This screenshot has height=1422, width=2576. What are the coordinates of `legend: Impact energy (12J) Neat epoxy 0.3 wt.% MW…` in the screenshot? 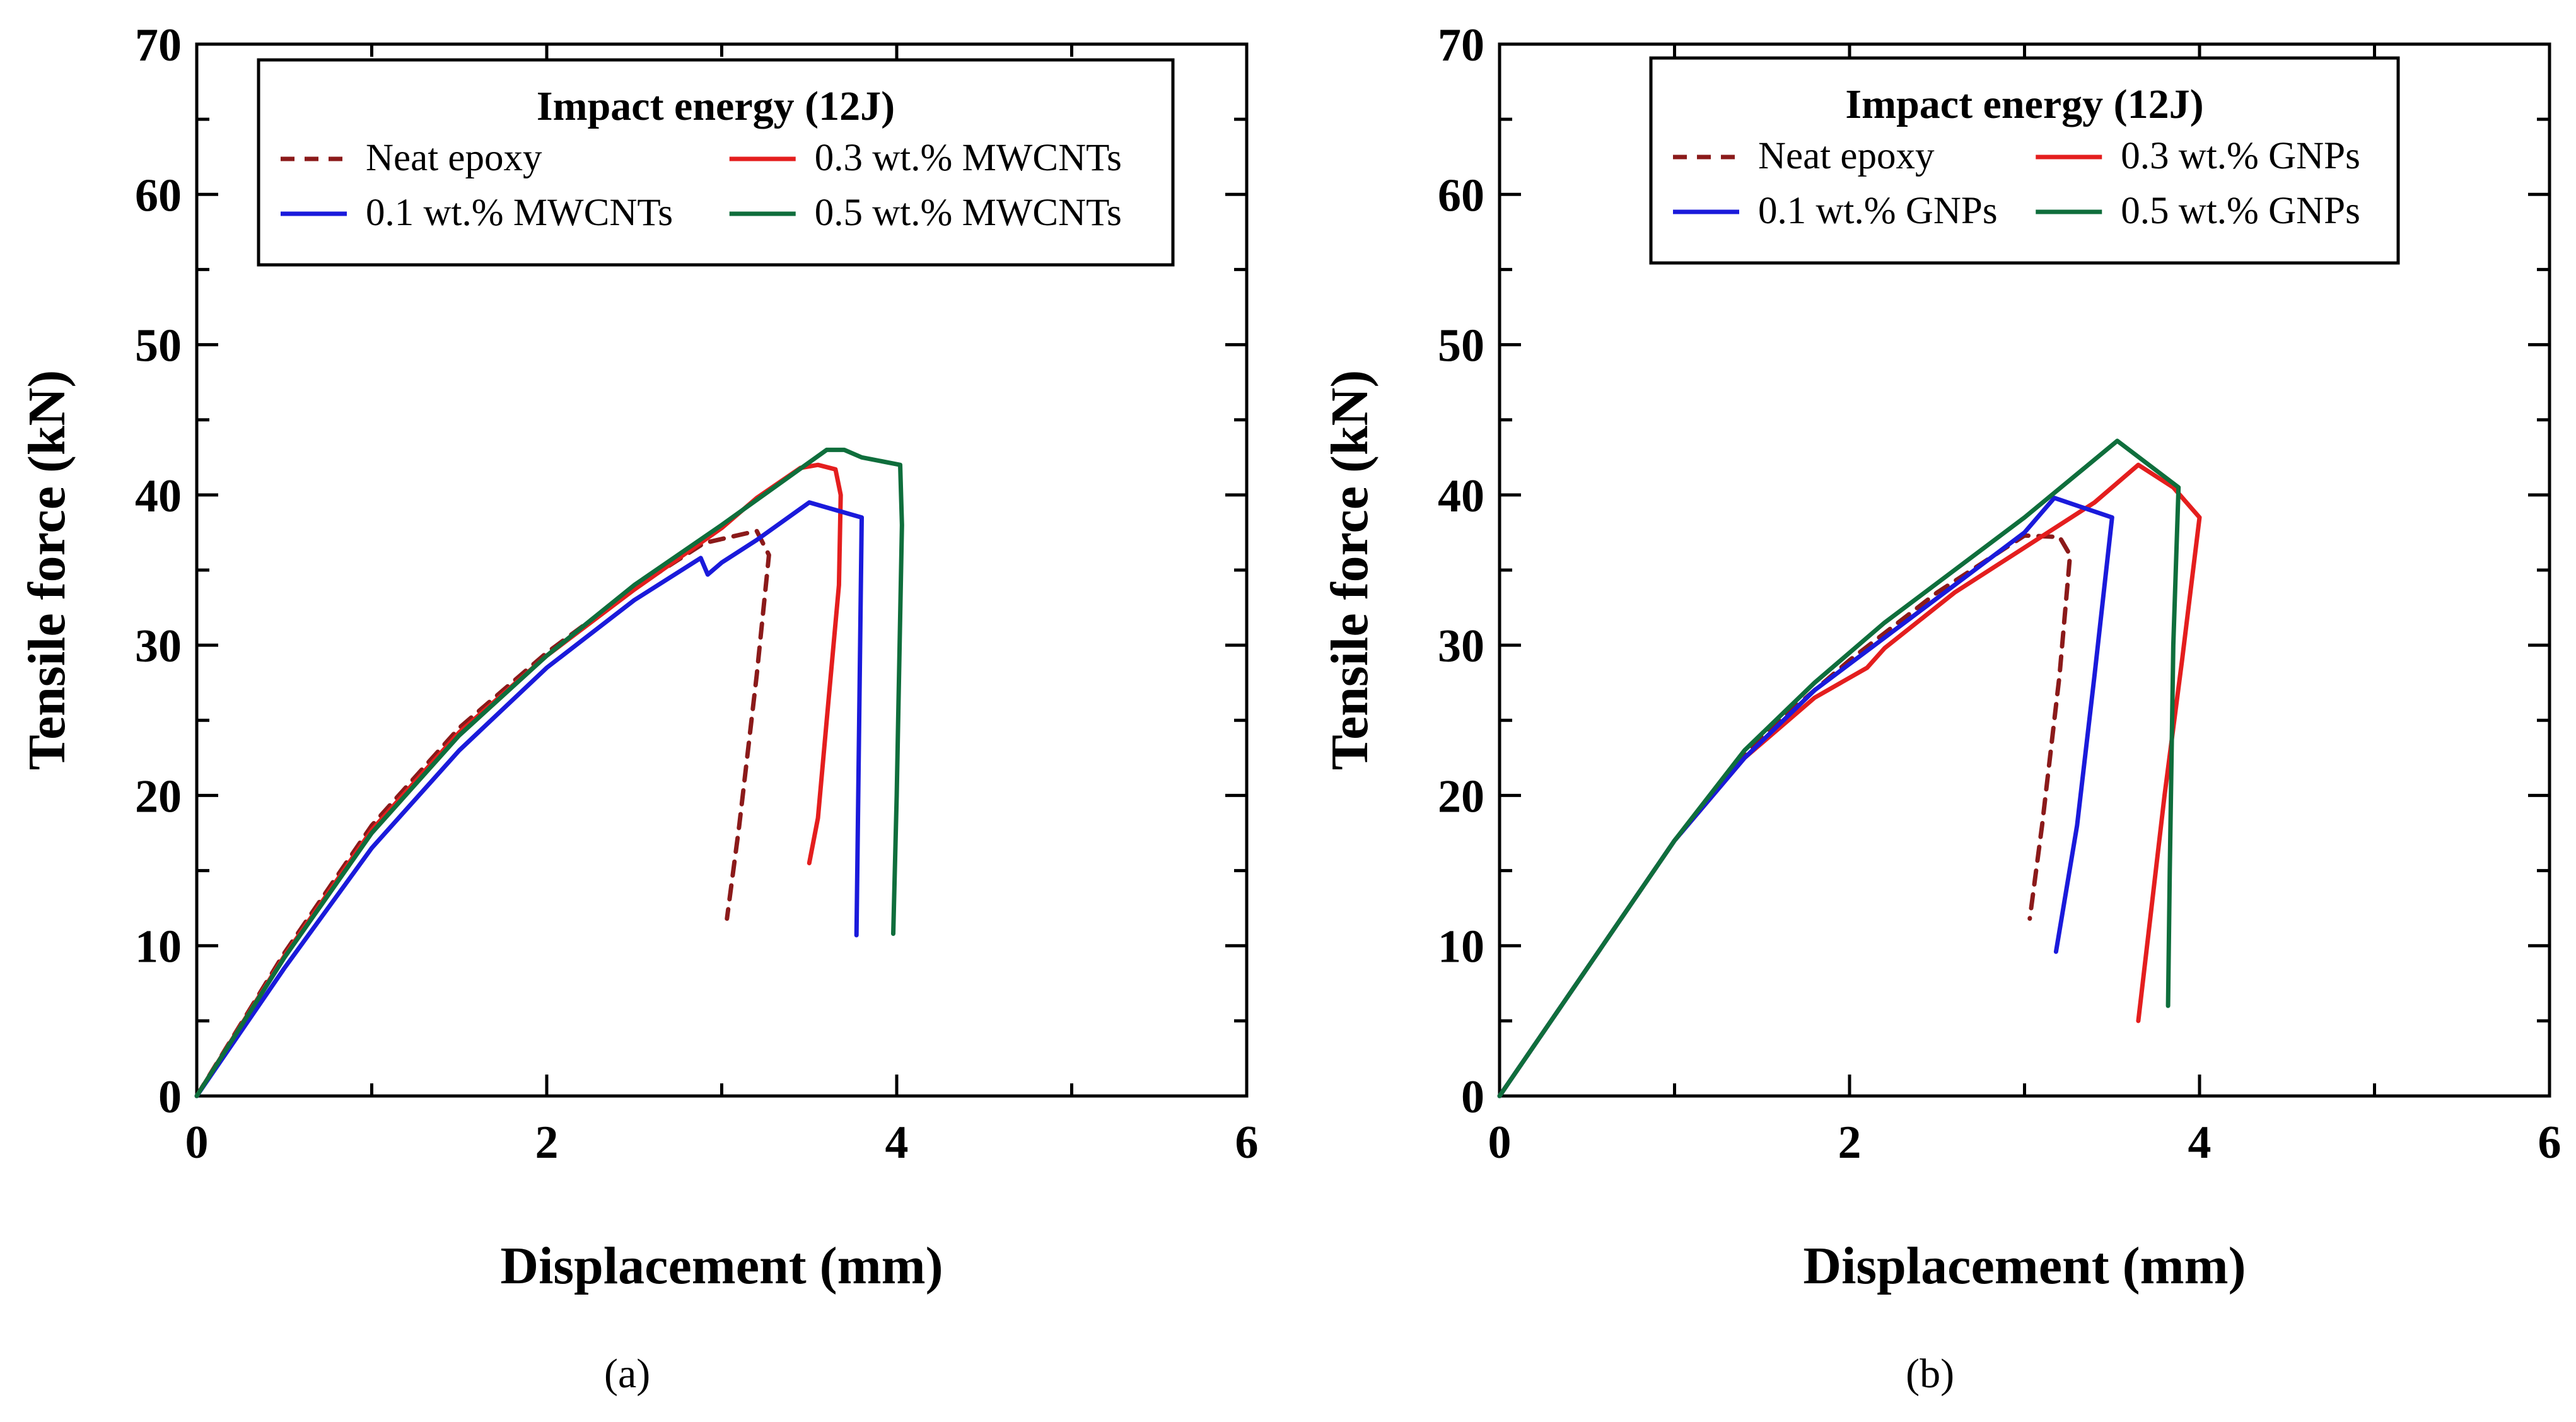 It's located at (716, 162).